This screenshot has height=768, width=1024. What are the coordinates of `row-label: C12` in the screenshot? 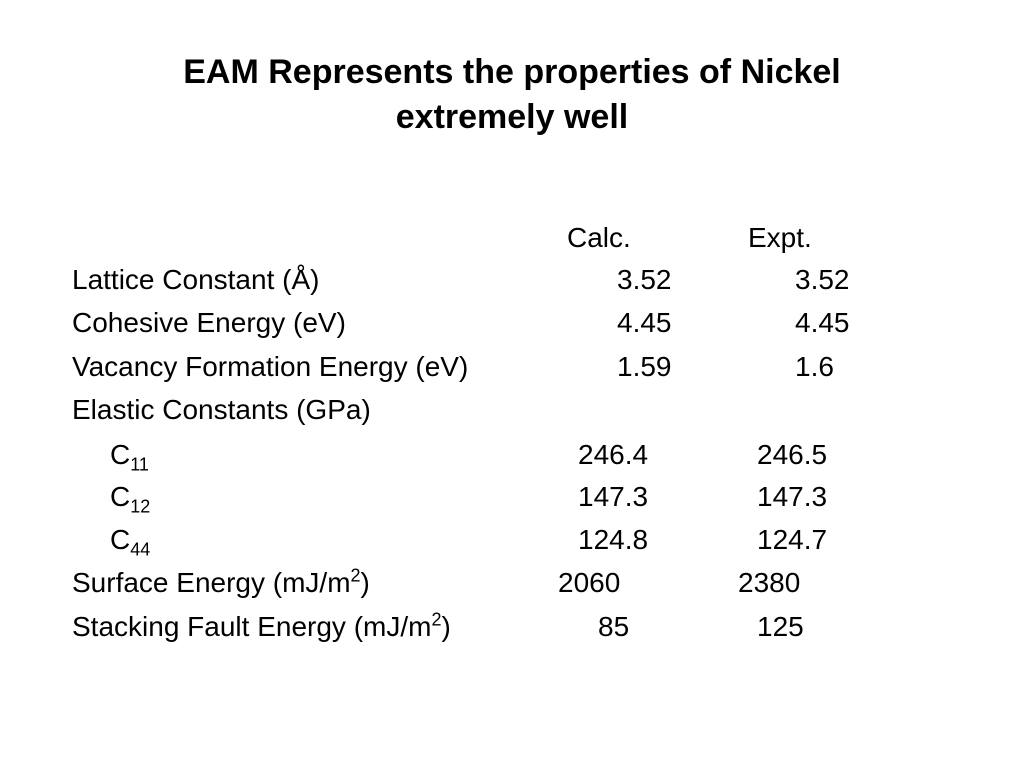 It's located at (130, 498).